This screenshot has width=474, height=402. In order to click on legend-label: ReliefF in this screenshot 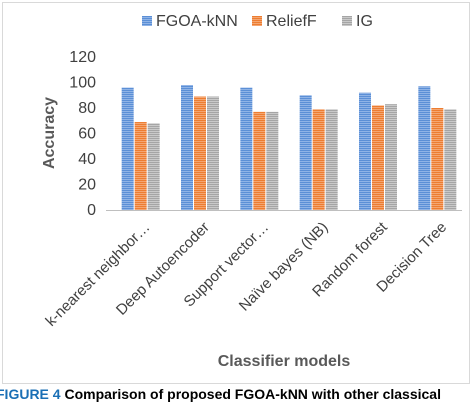, I will do `click(291, 21)`.